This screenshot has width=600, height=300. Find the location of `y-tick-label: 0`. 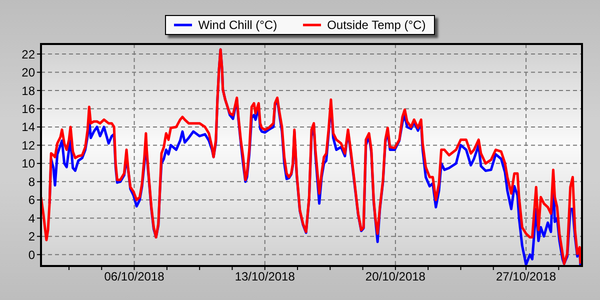

y-tick-label: 0 is located at coordinates (32, 255).